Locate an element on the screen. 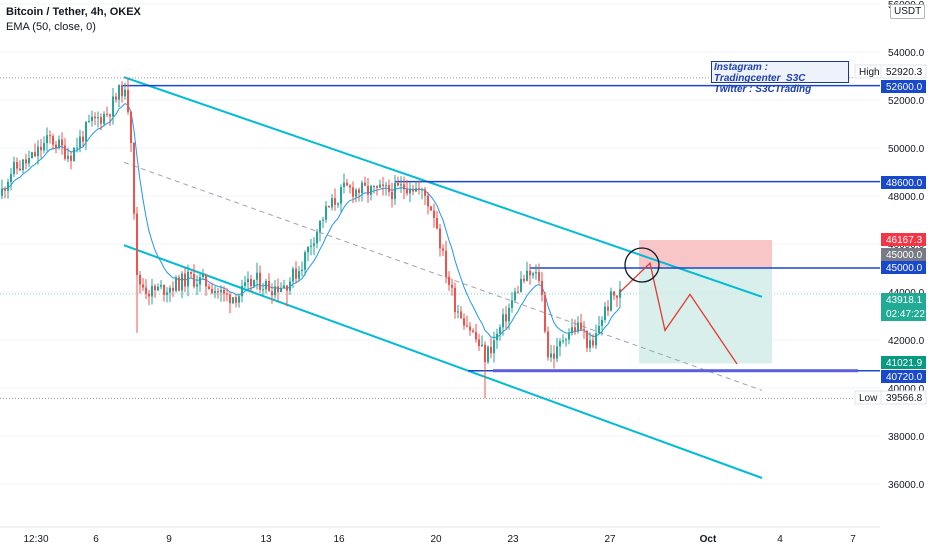  projected-path is located at coordinates (678, 313).